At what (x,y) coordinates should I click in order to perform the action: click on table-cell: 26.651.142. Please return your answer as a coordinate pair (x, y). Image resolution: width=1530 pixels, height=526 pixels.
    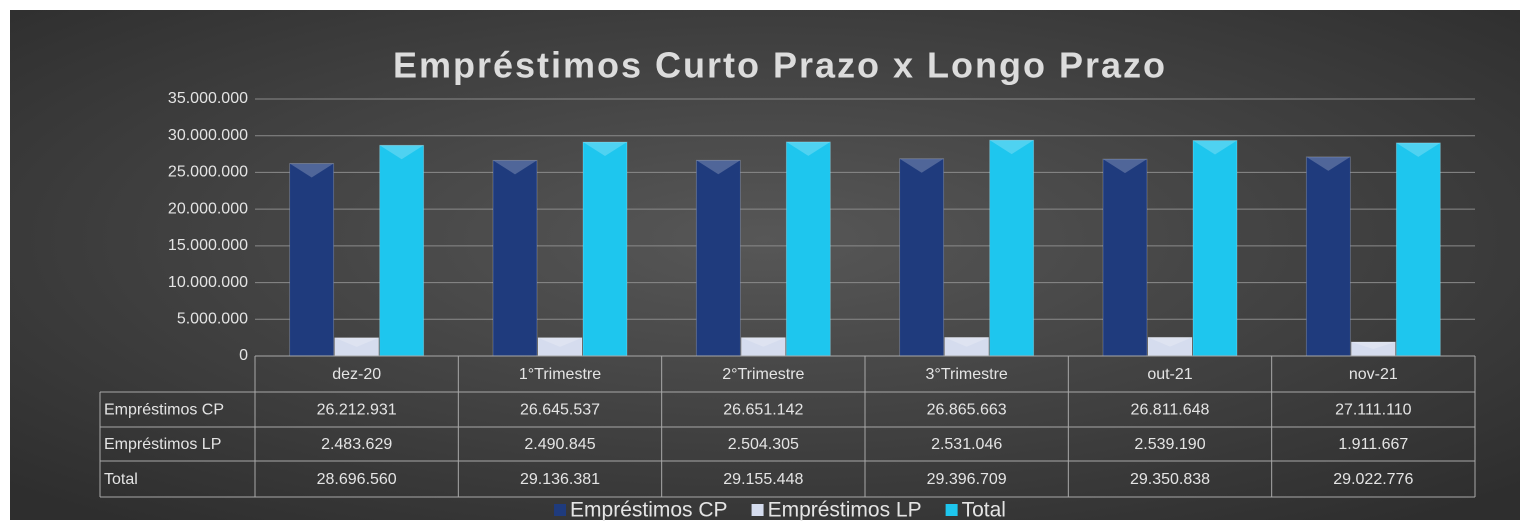
    Looking at the image, I should click on (763, 410).